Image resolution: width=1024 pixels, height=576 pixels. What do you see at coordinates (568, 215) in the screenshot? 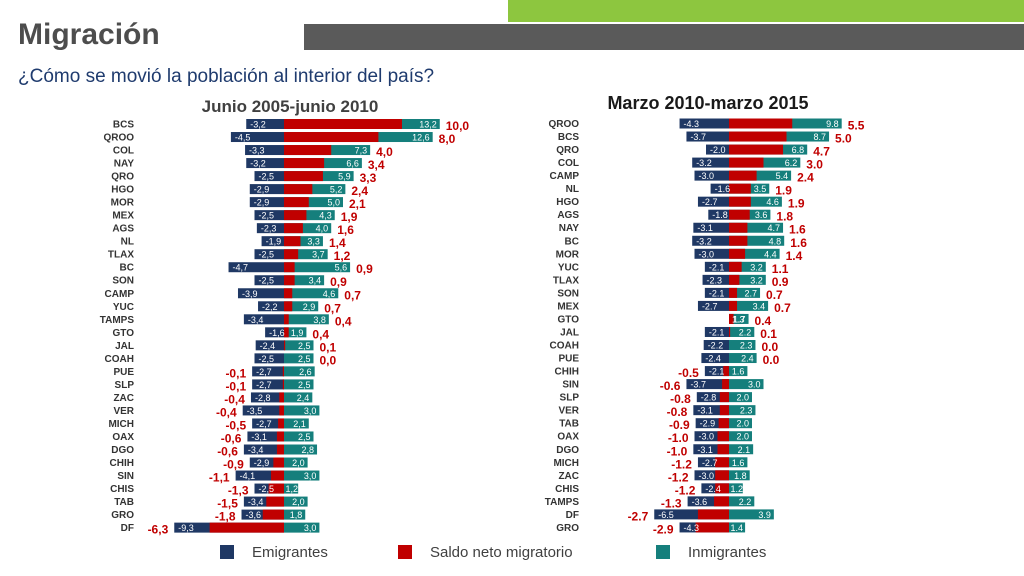
I see `category-label: AGS` at bounding box center [568, 215].